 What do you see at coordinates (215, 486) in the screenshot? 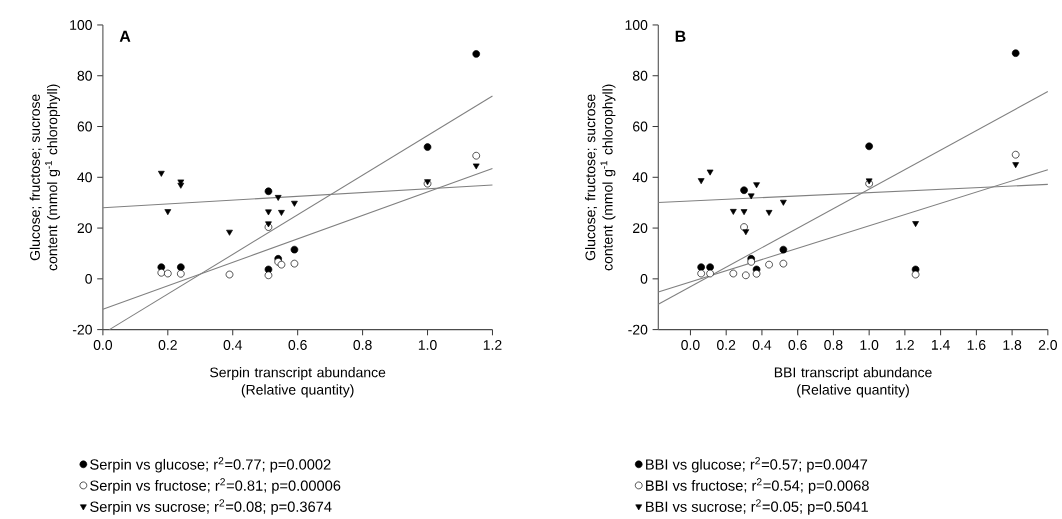
I see `legend-label: Serpin vs fructose; r$^{2}$=0.81; p=0.00006` at bounding box center [215, 486].